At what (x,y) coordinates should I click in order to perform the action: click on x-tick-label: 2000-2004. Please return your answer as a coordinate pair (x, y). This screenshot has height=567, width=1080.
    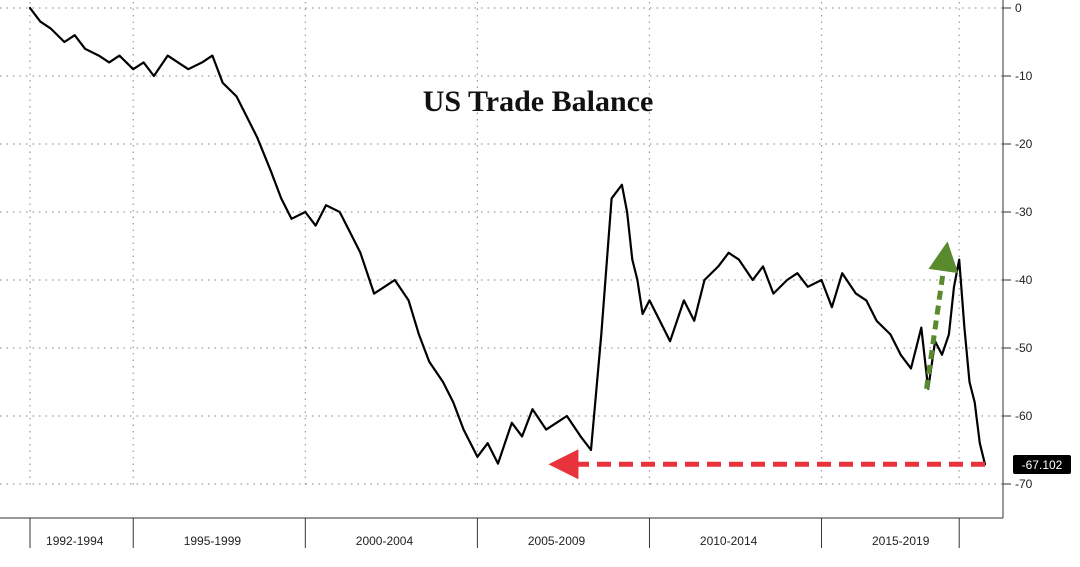
    Looking at the image, I should click on (385, 541).